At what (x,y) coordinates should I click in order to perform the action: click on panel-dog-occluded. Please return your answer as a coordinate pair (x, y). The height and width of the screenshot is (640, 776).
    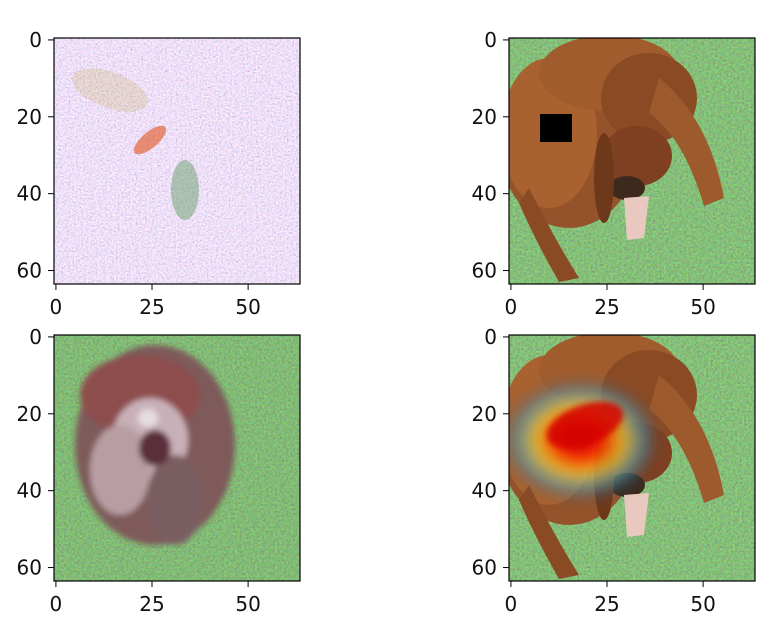
    Looking at the image, I should click on (632, 161).